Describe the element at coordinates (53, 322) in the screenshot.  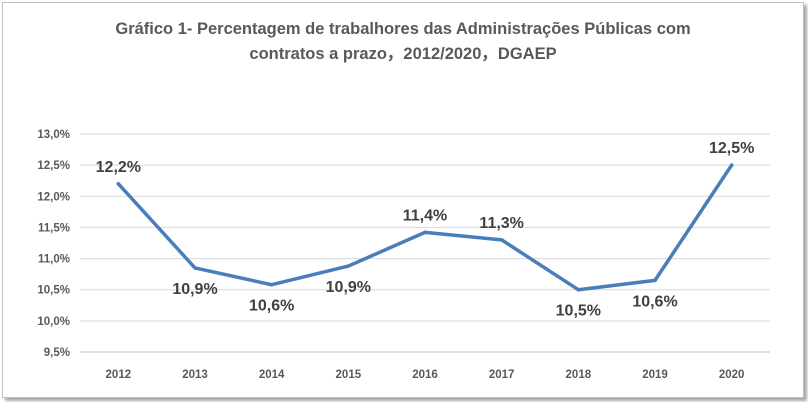
I see `y-tick-label: 10,0%` at that location.